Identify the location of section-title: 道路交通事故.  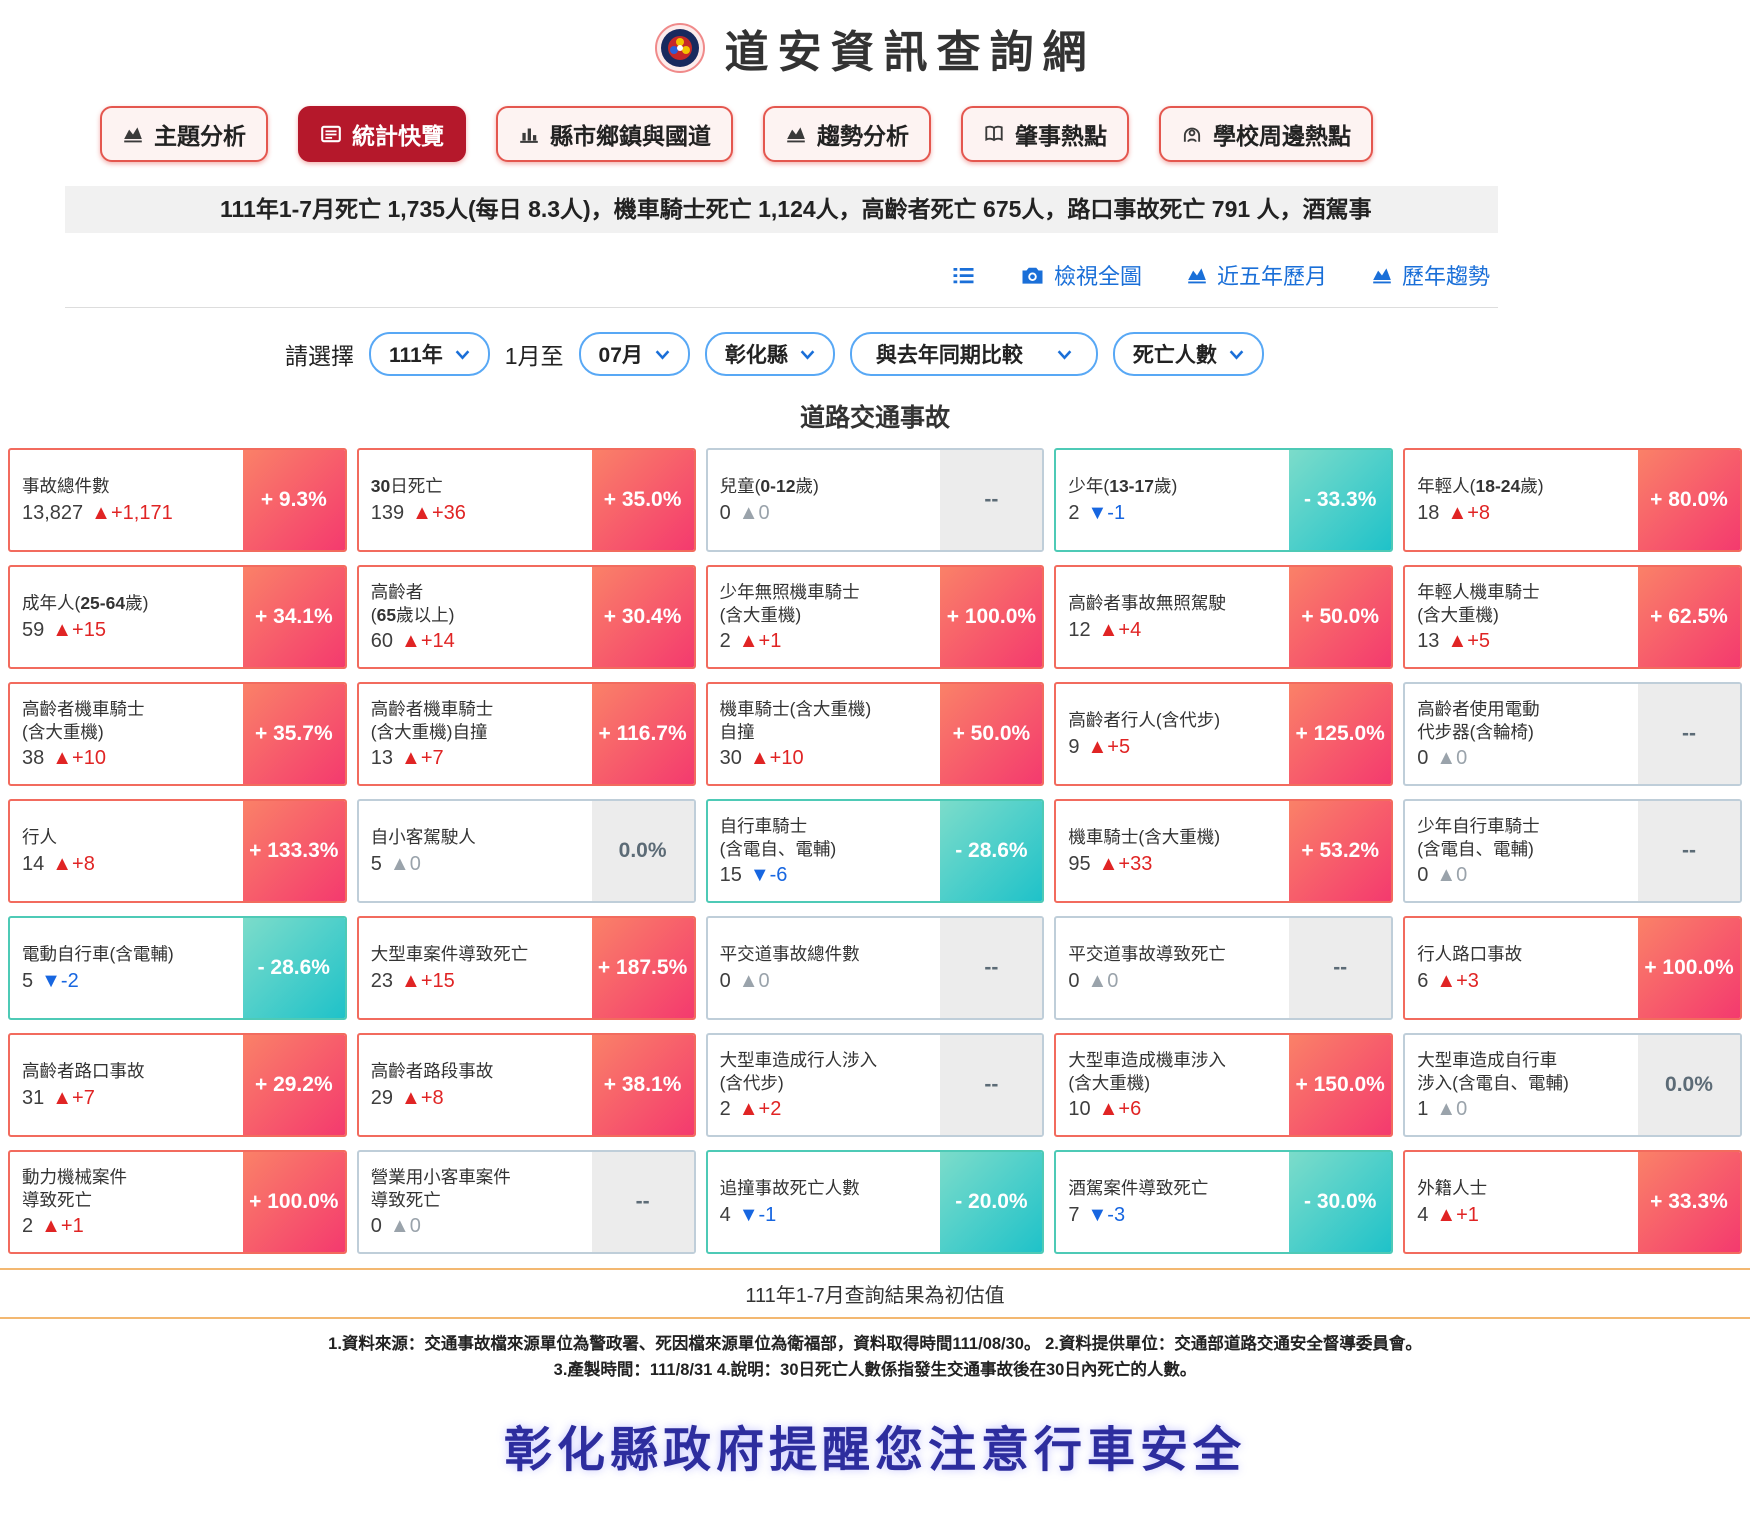
(874, 418).